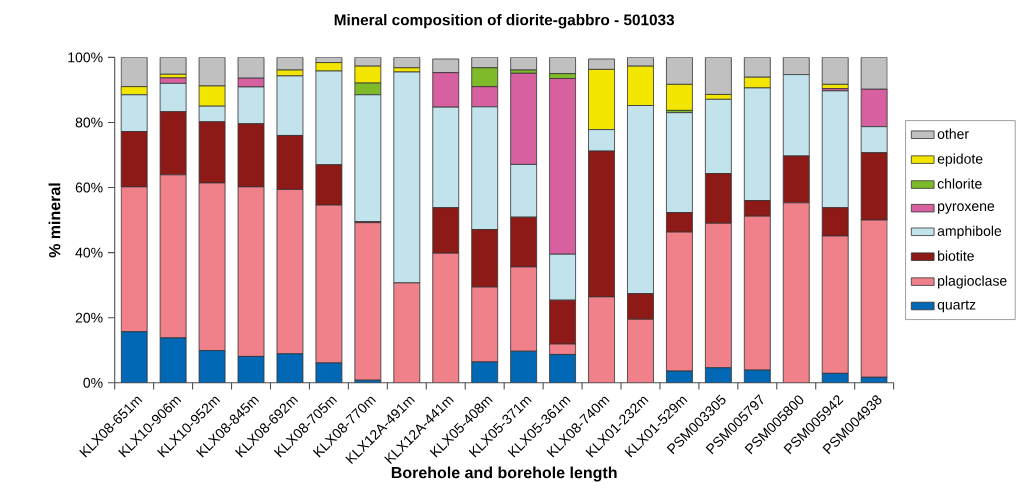 The height and width of the screenshot is (502, 1031). Describe the element at coordinates (969, 232) in the screenshot. I see `legend-label: amphibole` at that location.